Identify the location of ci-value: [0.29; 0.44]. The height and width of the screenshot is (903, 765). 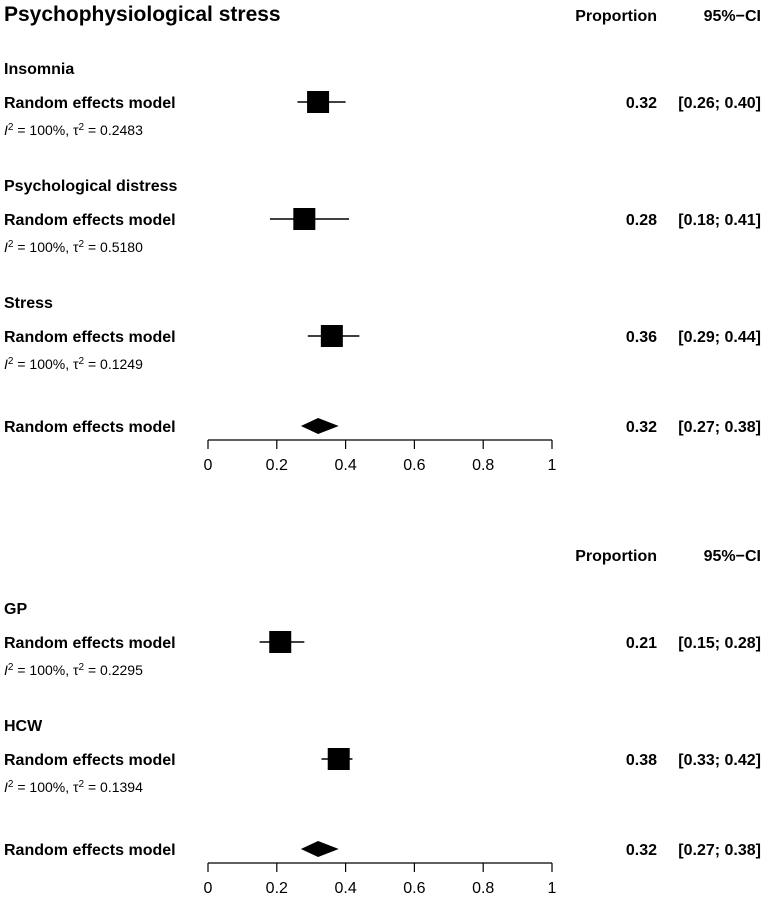
(719, 337).